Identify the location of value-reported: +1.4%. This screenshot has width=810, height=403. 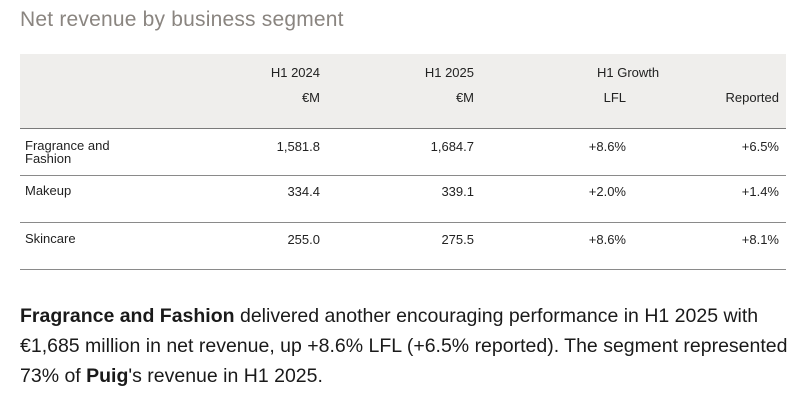
(760, 191).